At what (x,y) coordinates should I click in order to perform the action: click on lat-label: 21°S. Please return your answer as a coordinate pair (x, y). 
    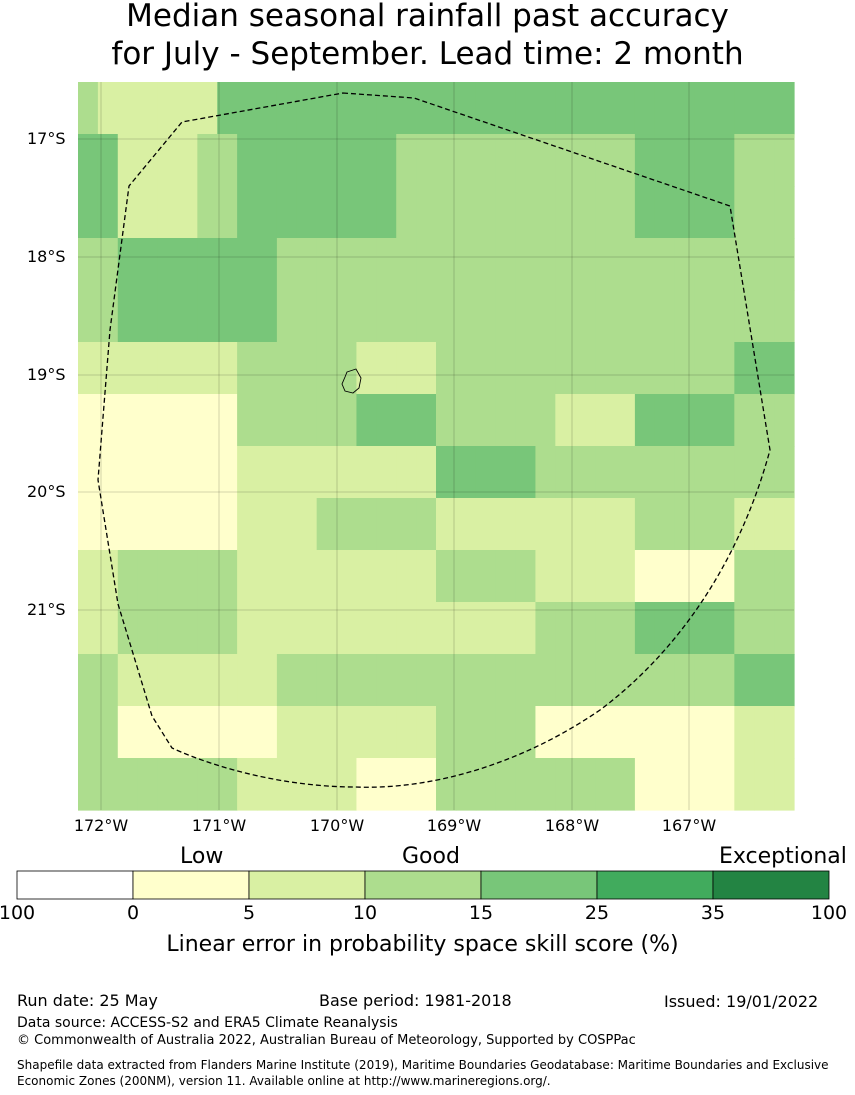
    Looking at the image, I should click on (46, 609).